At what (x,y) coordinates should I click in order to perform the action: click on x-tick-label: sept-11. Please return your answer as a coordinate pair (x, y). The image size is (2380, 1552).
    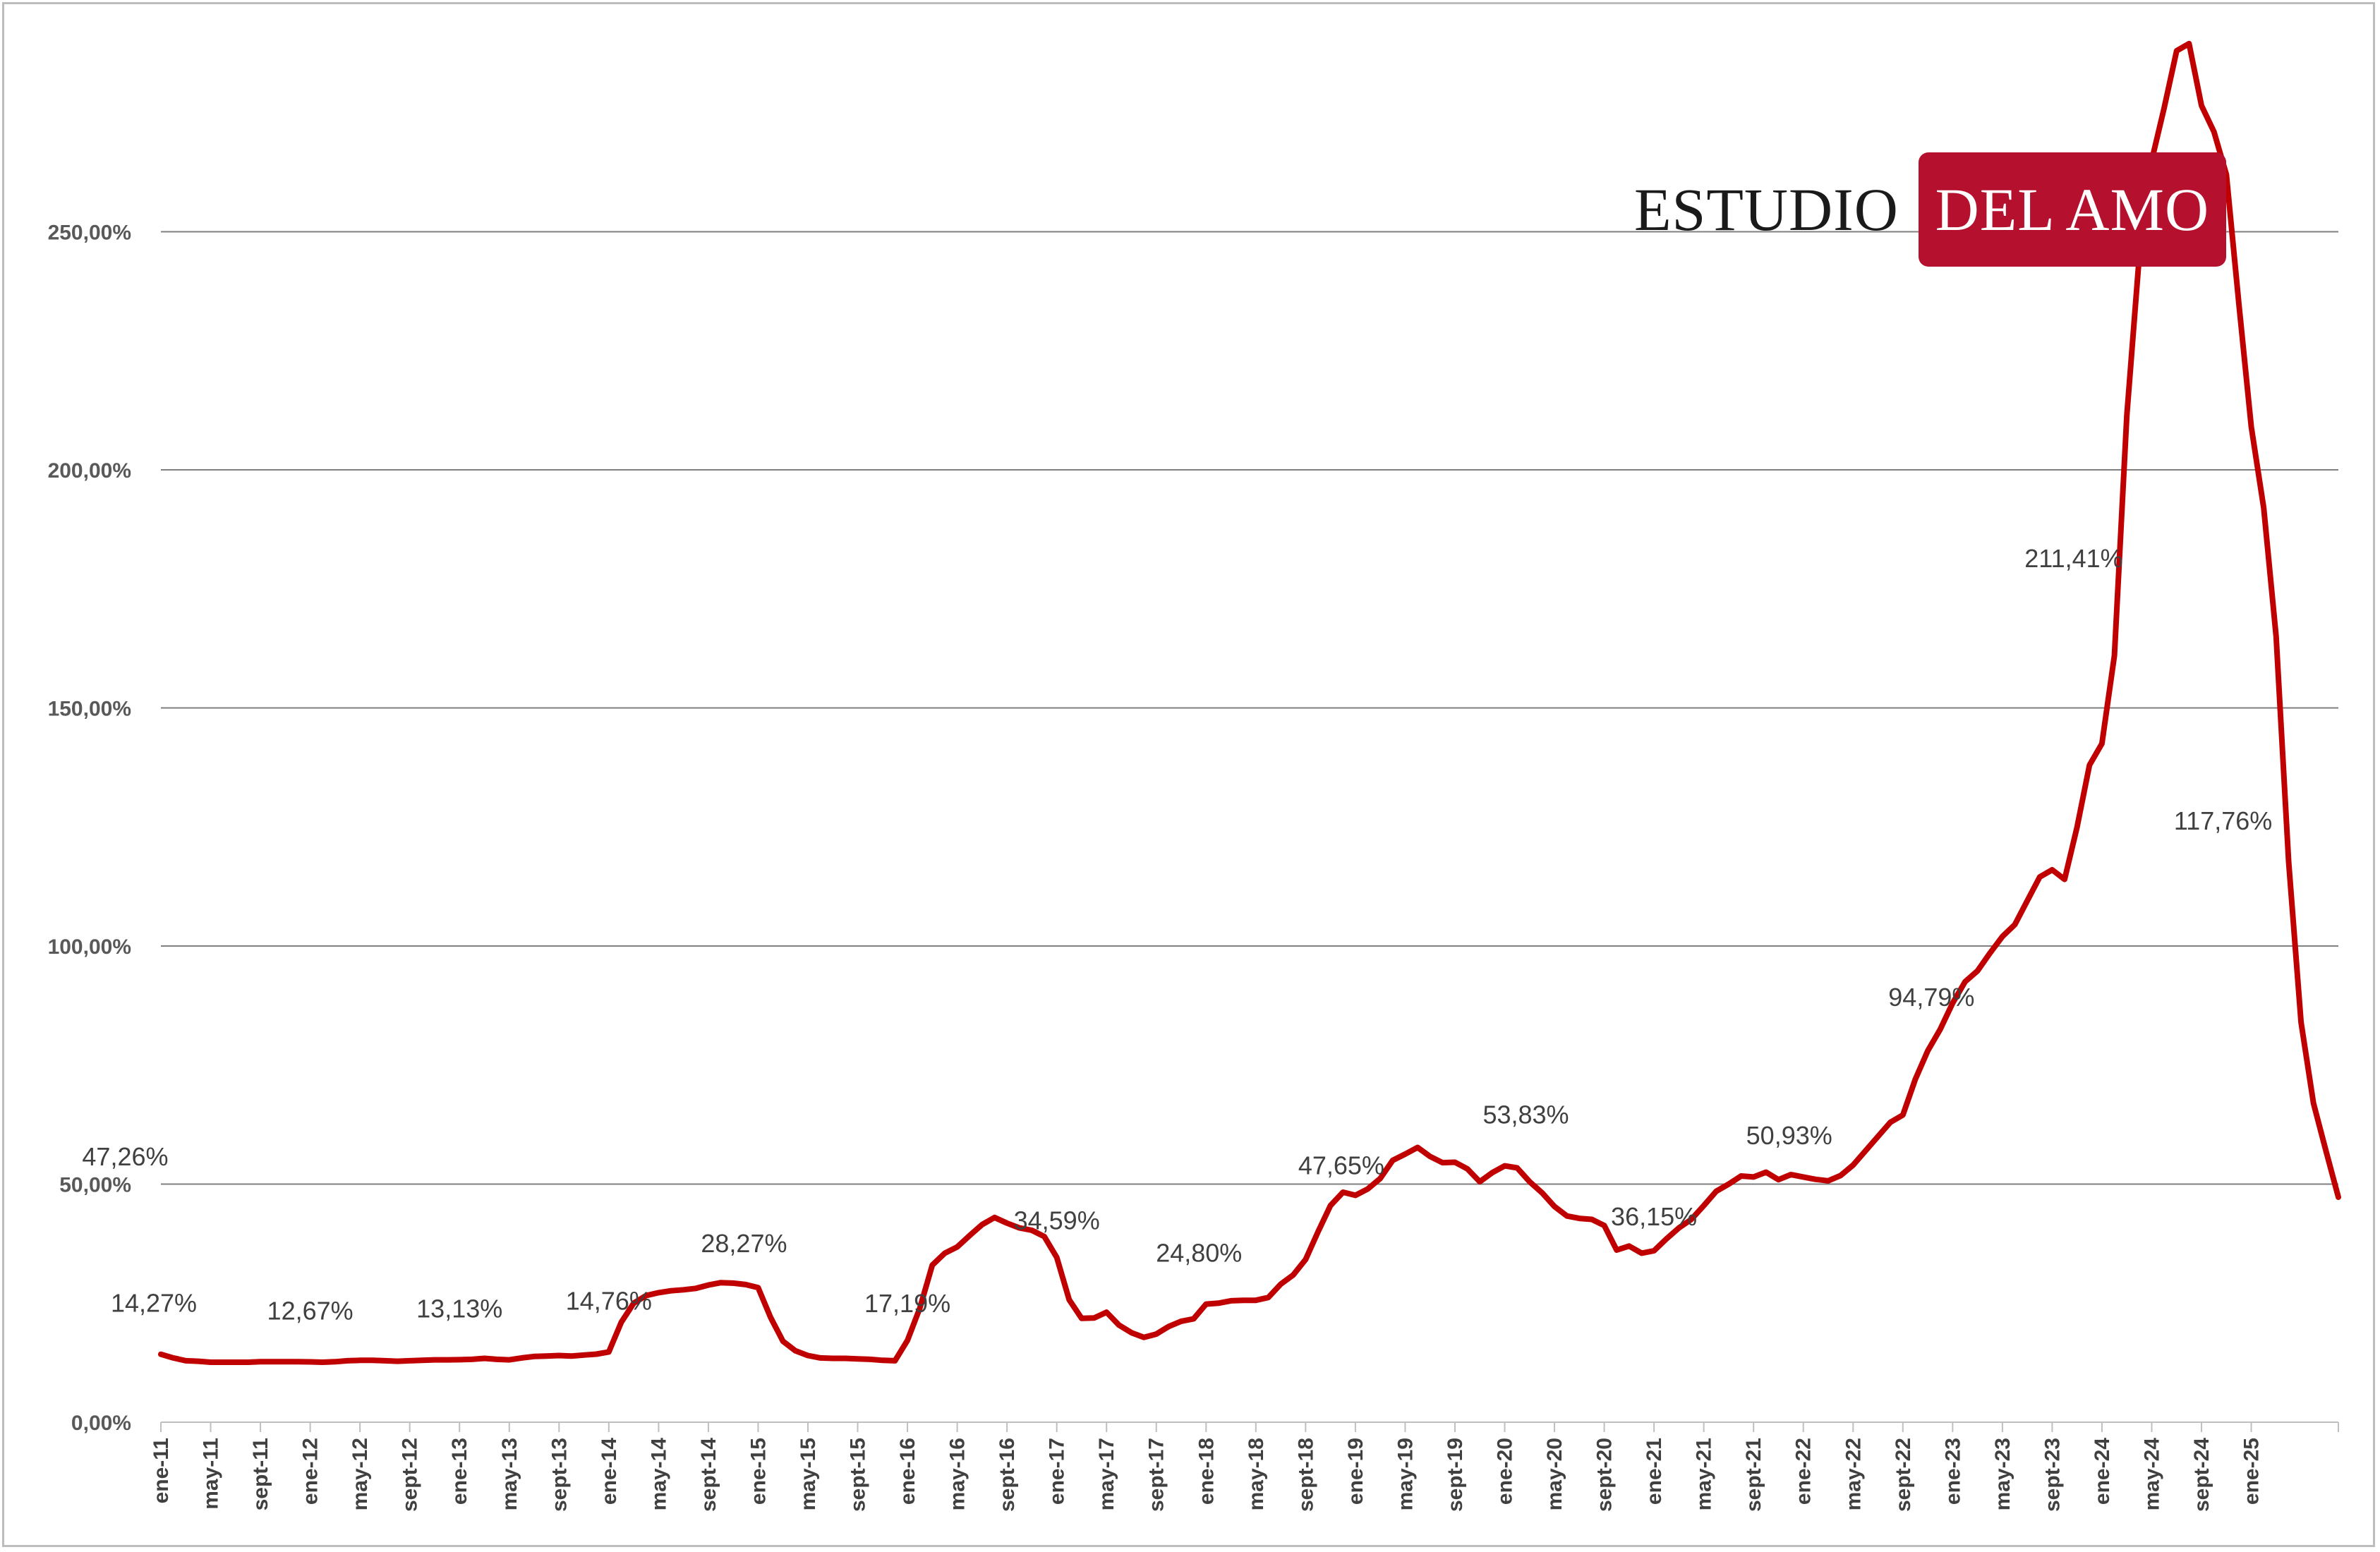
    Looking at the image, I should click on (260, 1474).